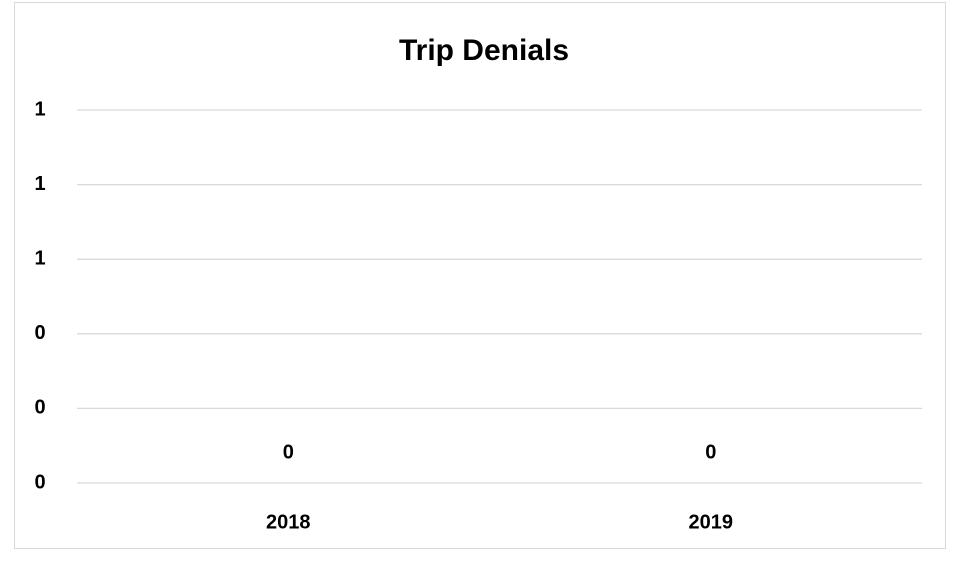 This screenshot has width=961, height=561. What do you see at coordinates (711, 522) in the screenshot?
I see `x-tick-label: 2019` at bounding box center [711, 522].